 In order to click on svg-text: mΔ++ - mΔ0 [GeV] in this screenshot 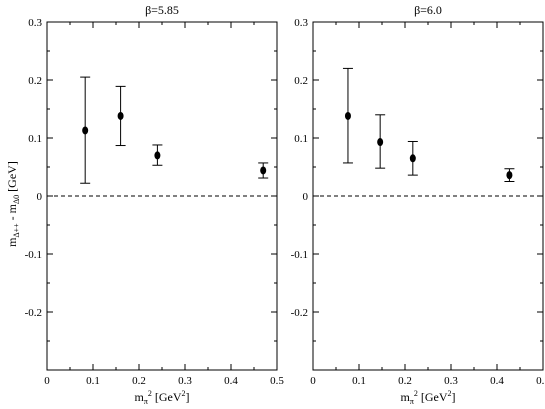, I will do `click(13, 204)`.